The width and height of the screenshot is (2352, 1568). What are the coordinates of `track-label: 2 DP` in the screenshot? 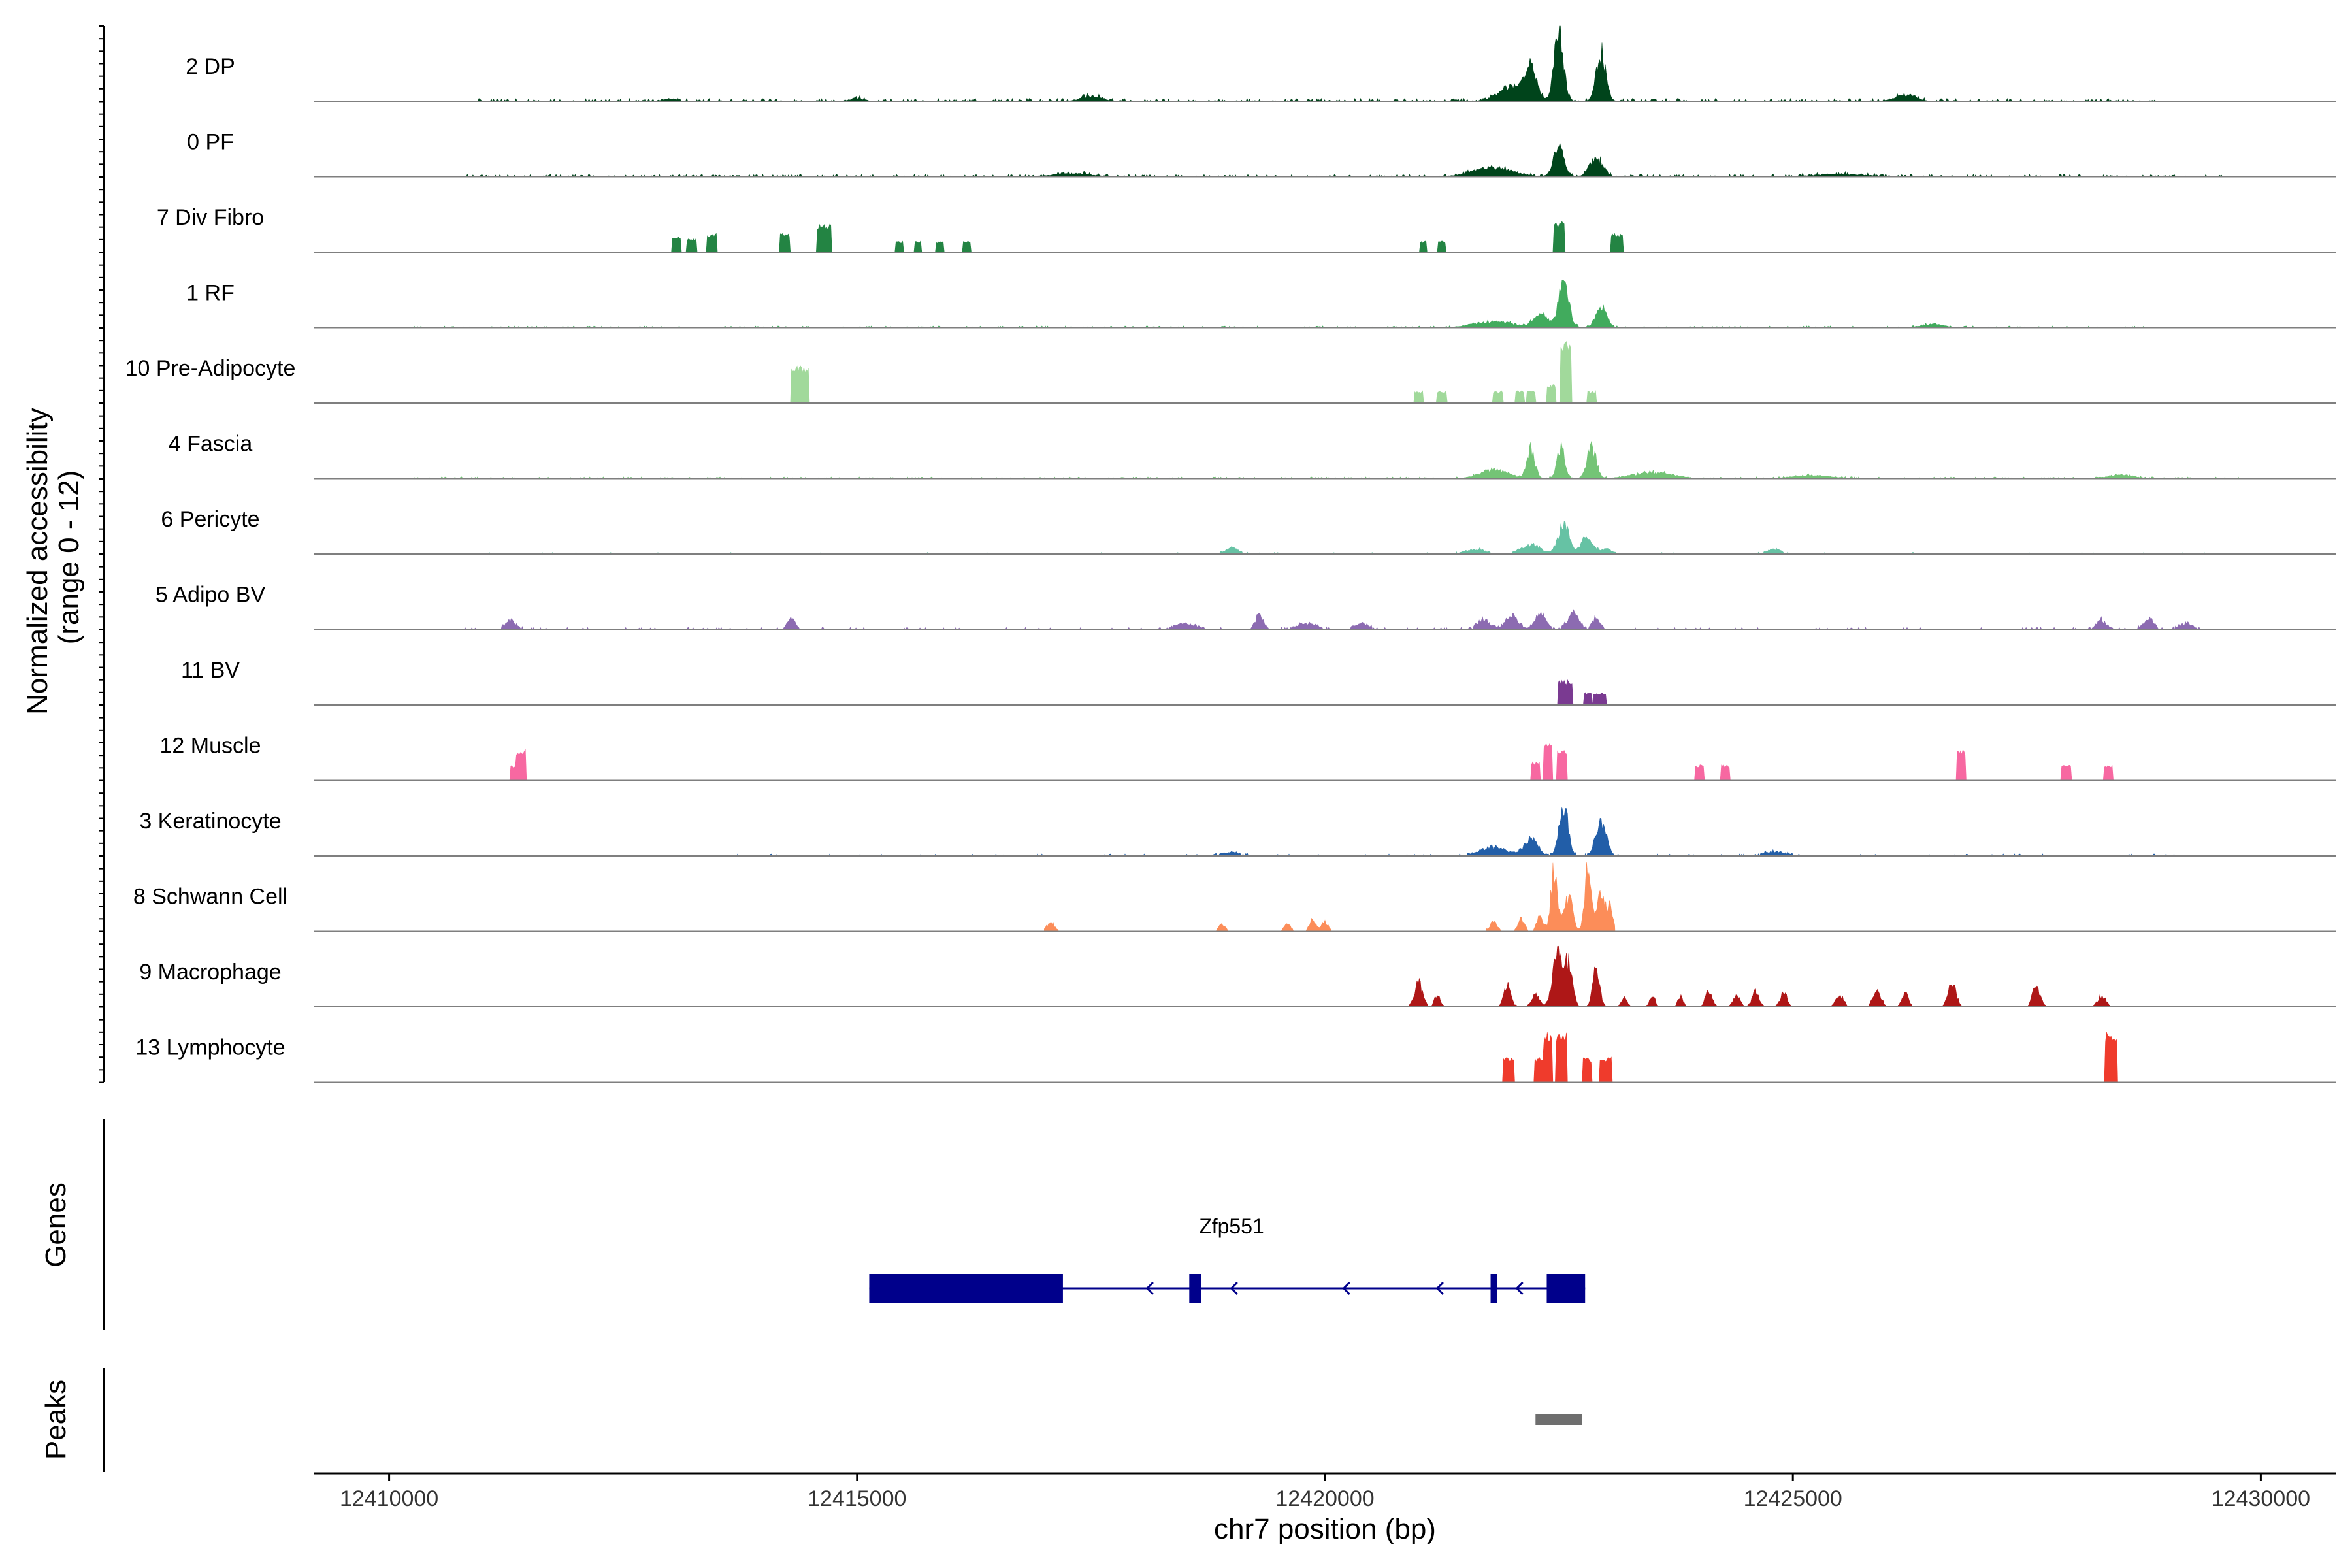 It's located at (210, 66).